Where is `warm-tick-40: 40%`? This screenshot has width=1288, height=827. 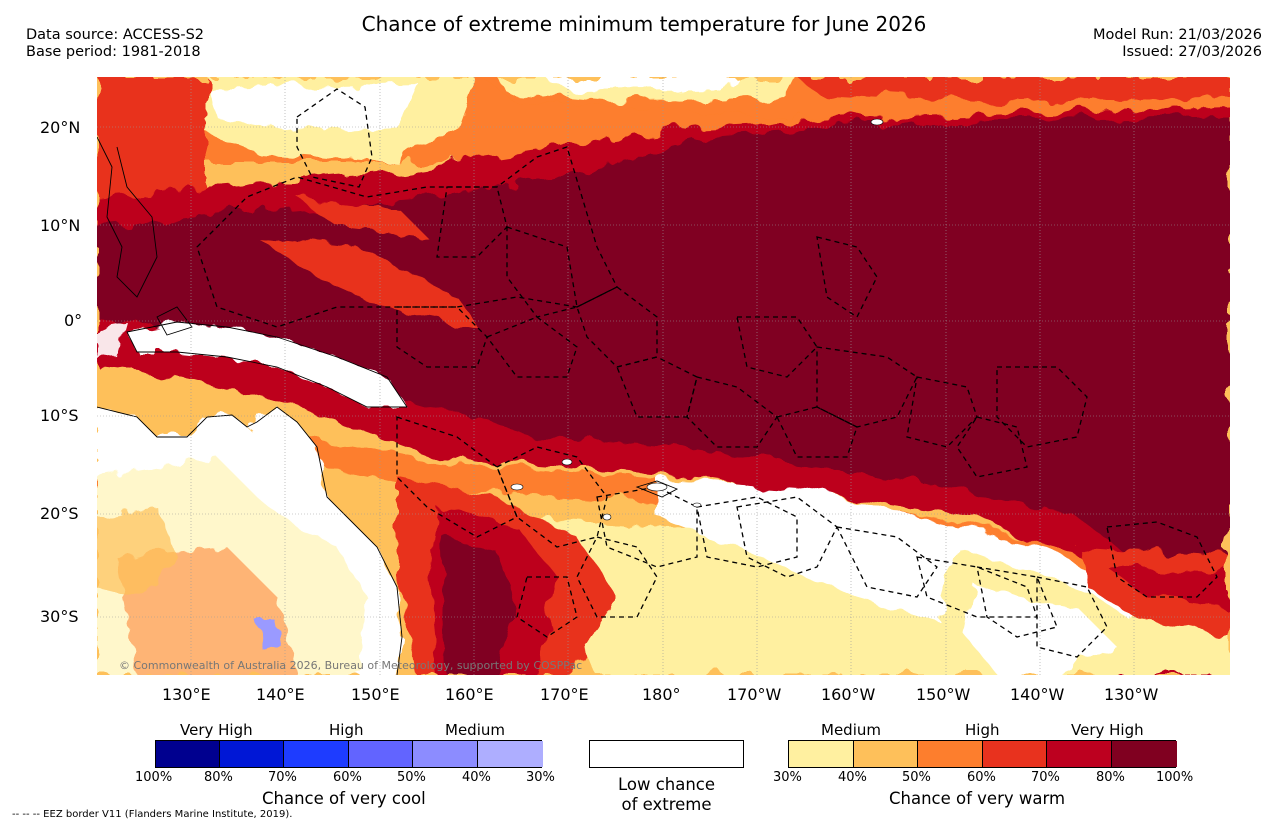
warm-tick-40: 40% is located at coordinates (852, 777).